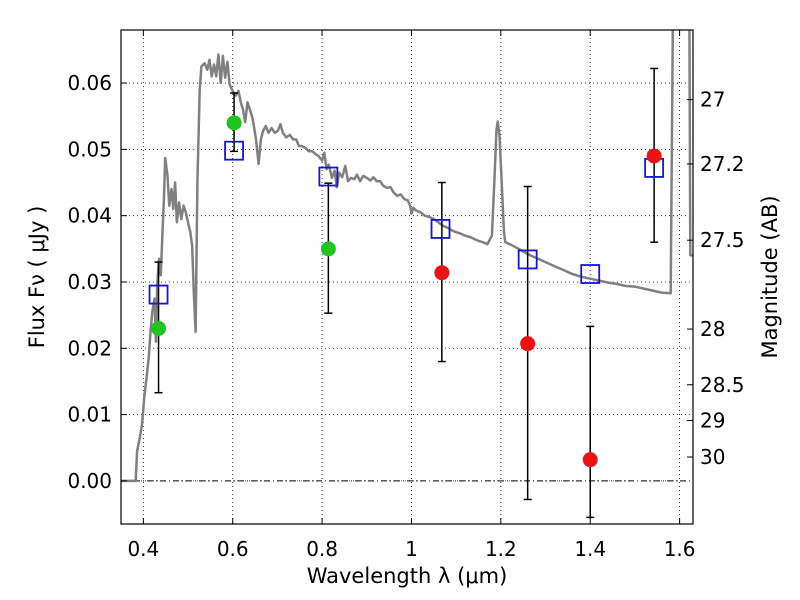 The image size is (800, 600). I want to click on magnitude-tick-labels: 27 27.2 27.5 28 28.5 29 30, so click(722, 278).